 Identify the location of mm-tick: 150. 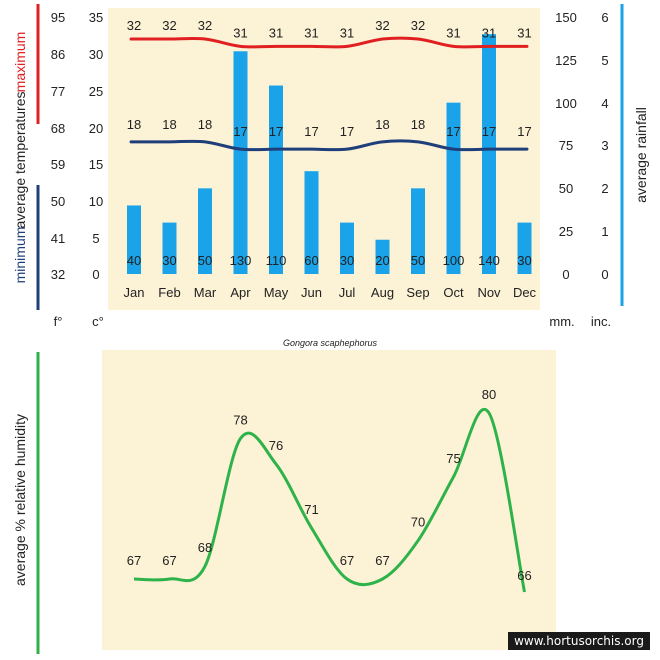
(566, 17).